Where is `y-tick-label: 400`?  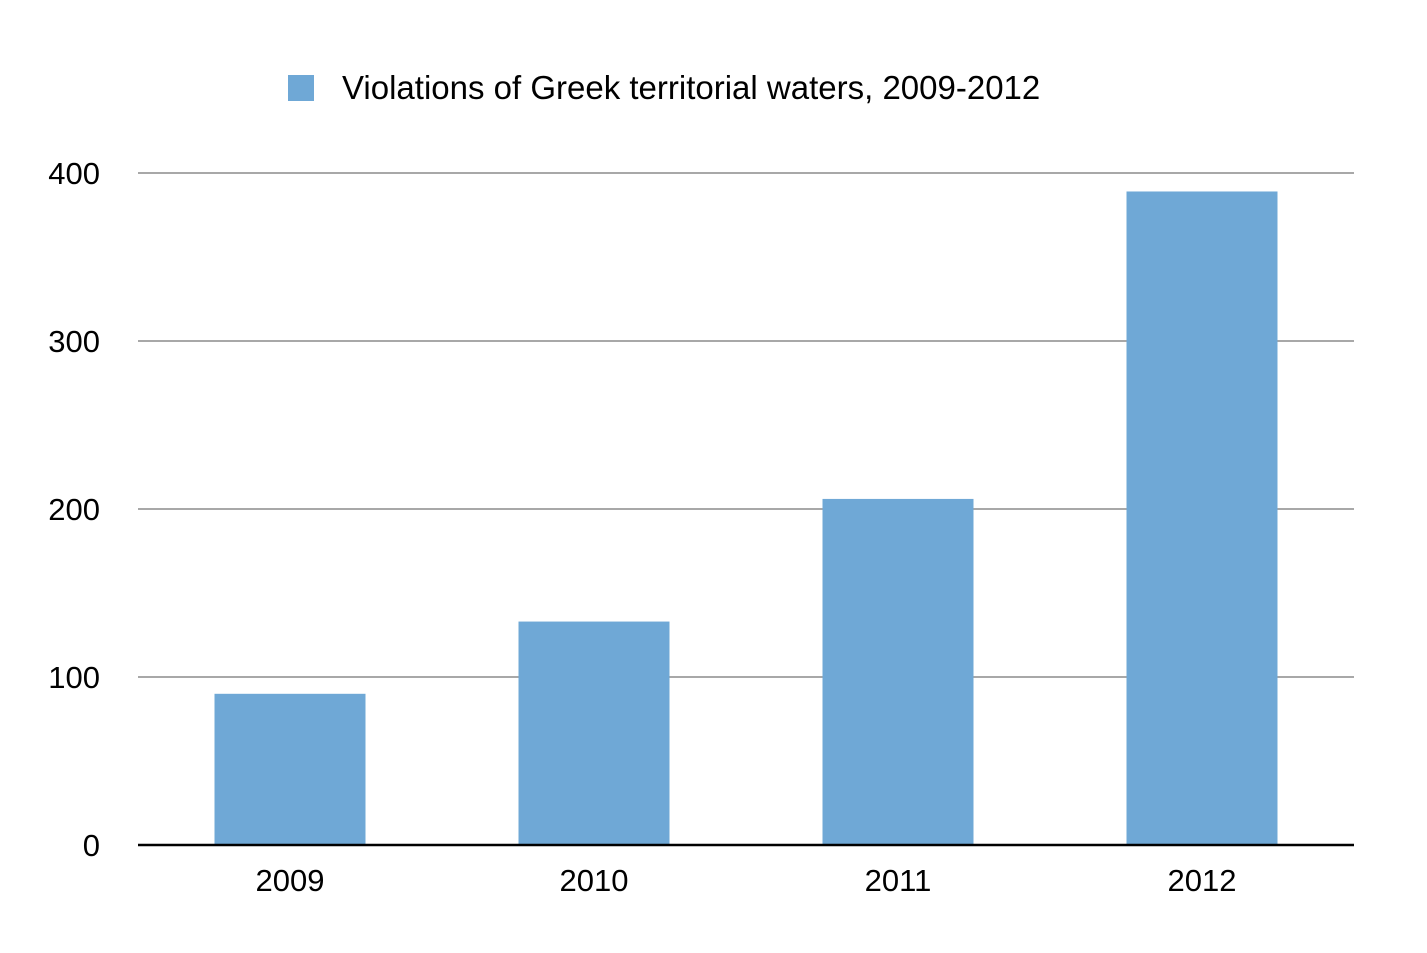
y-tick-label: 400 is located at coordinates (74, 173).